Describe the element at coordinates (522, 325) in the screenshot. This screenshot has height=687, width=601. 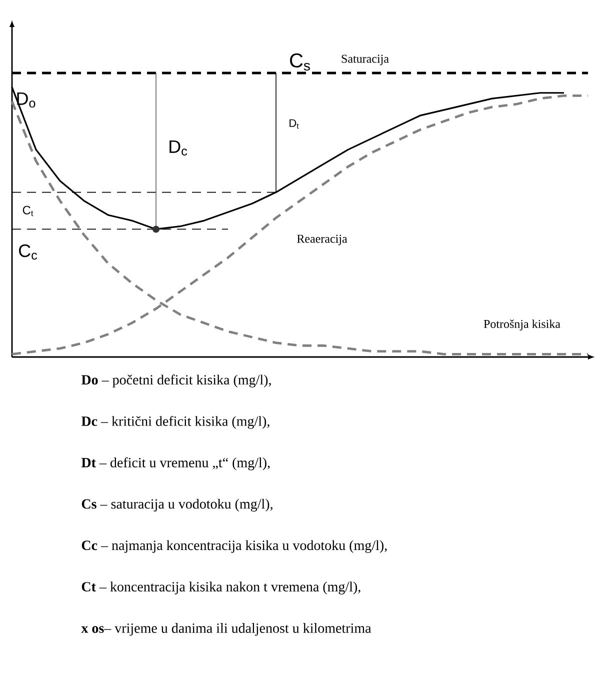
I see `annotation: Potrošnja kisika` at that location.